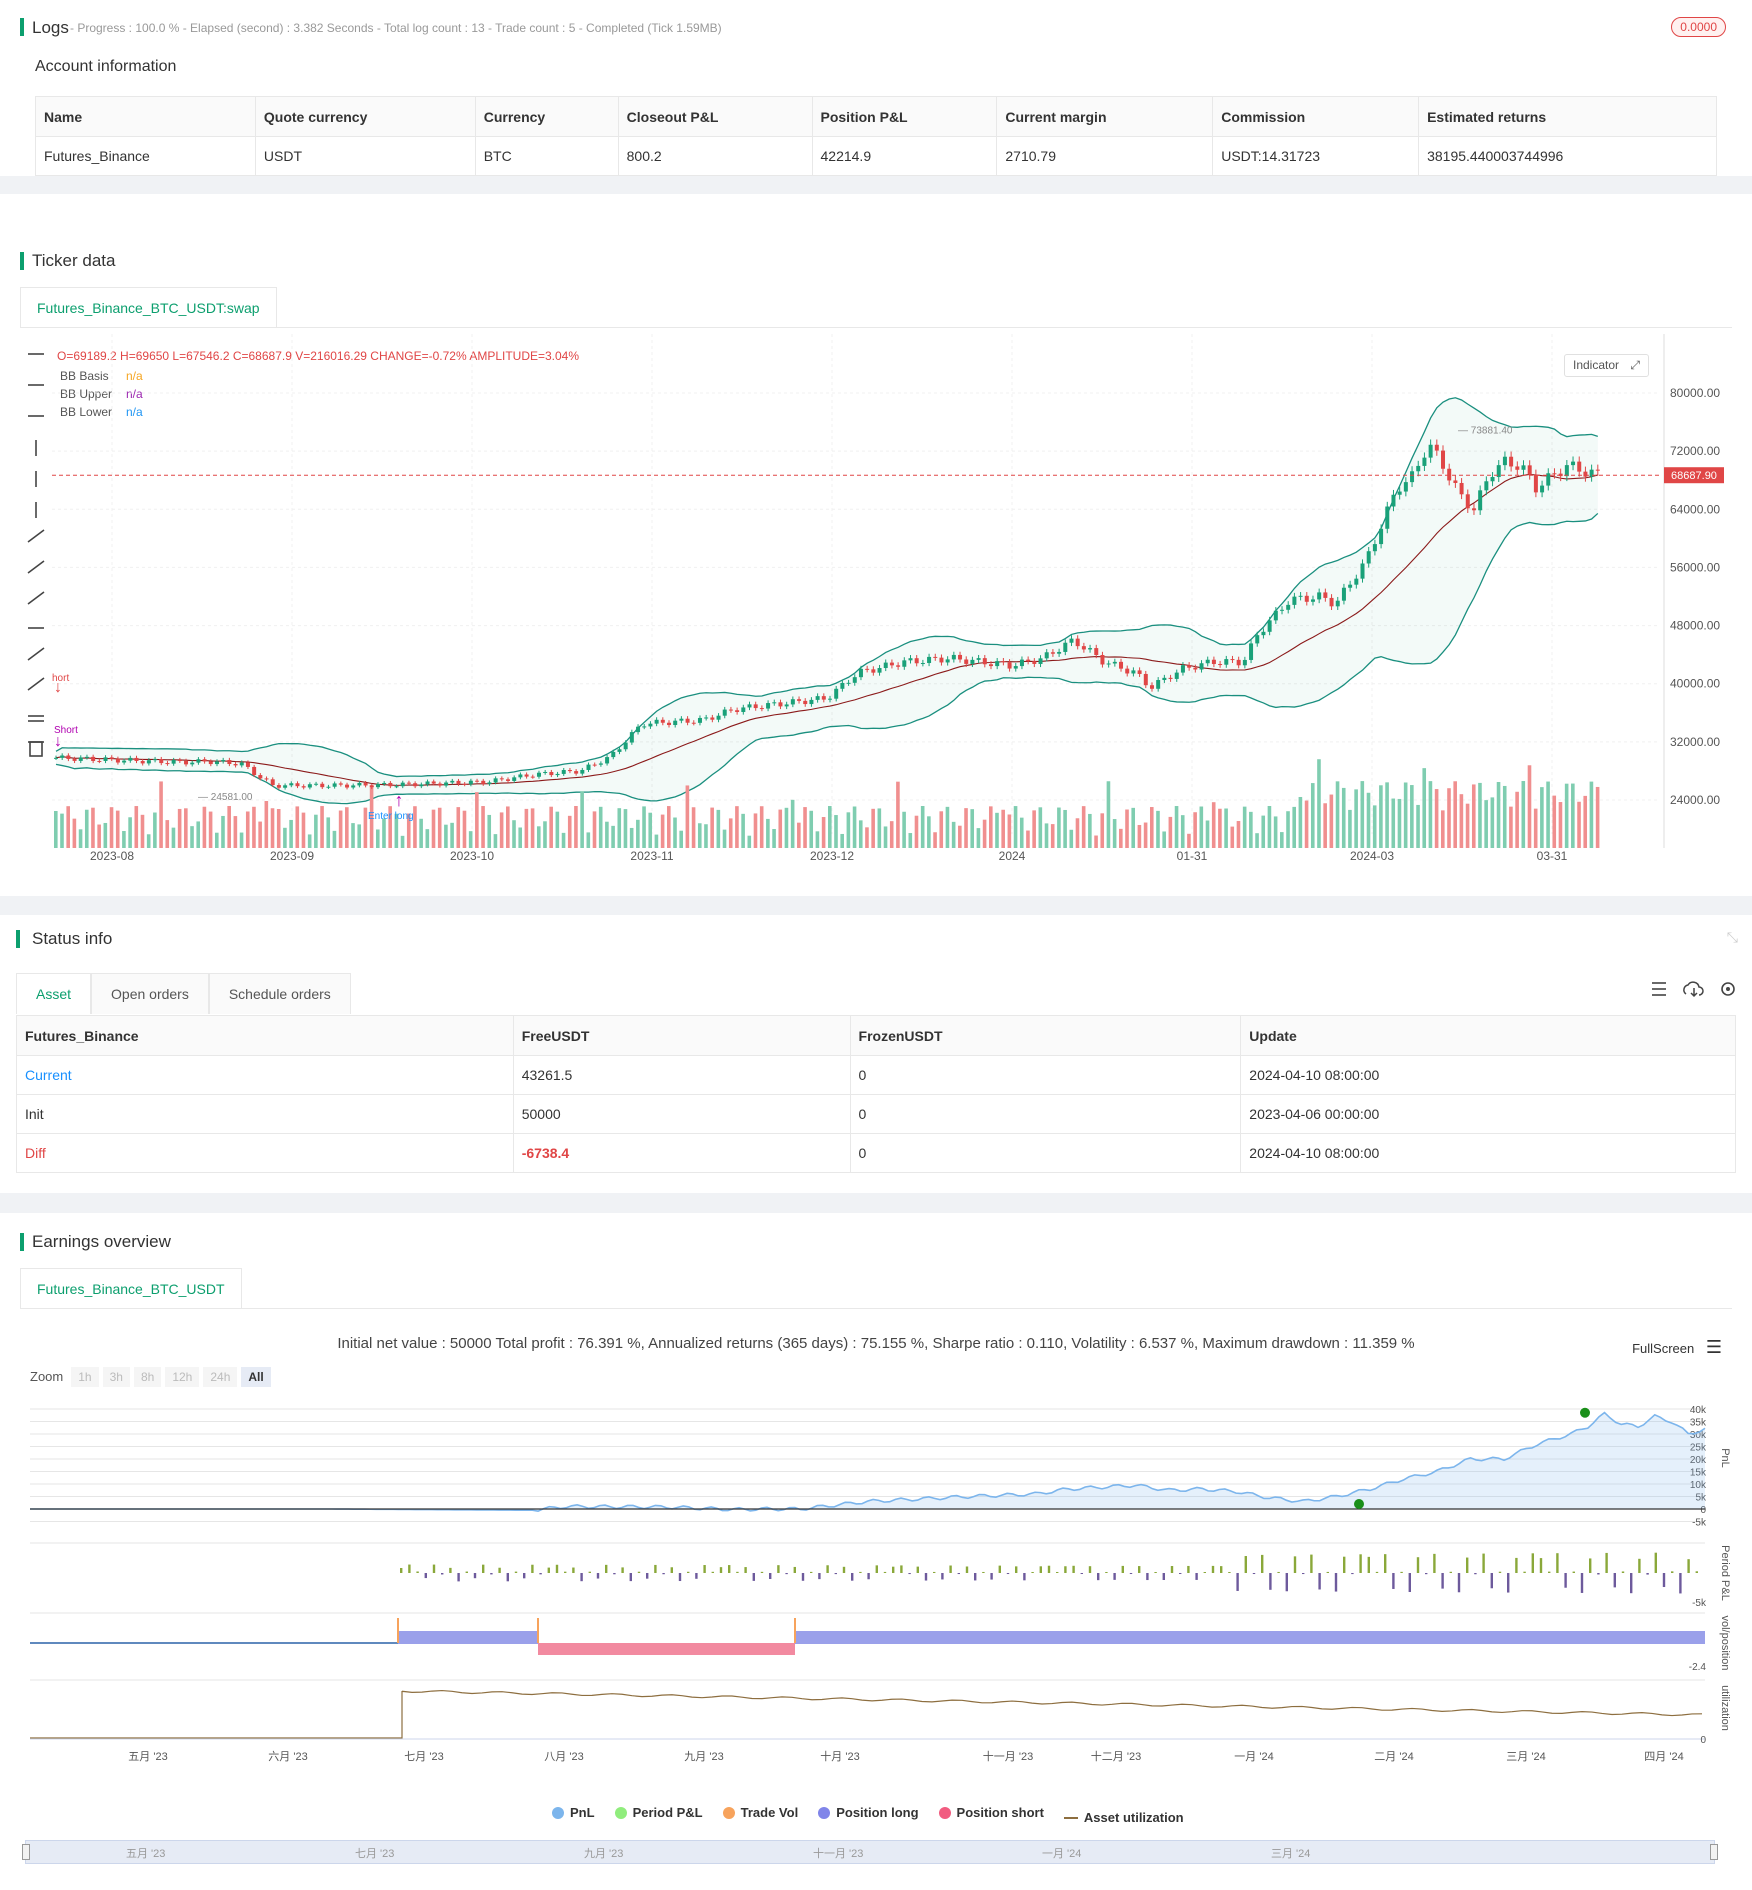  I want to click on account-cell: 42214.9, so click(904, 156).